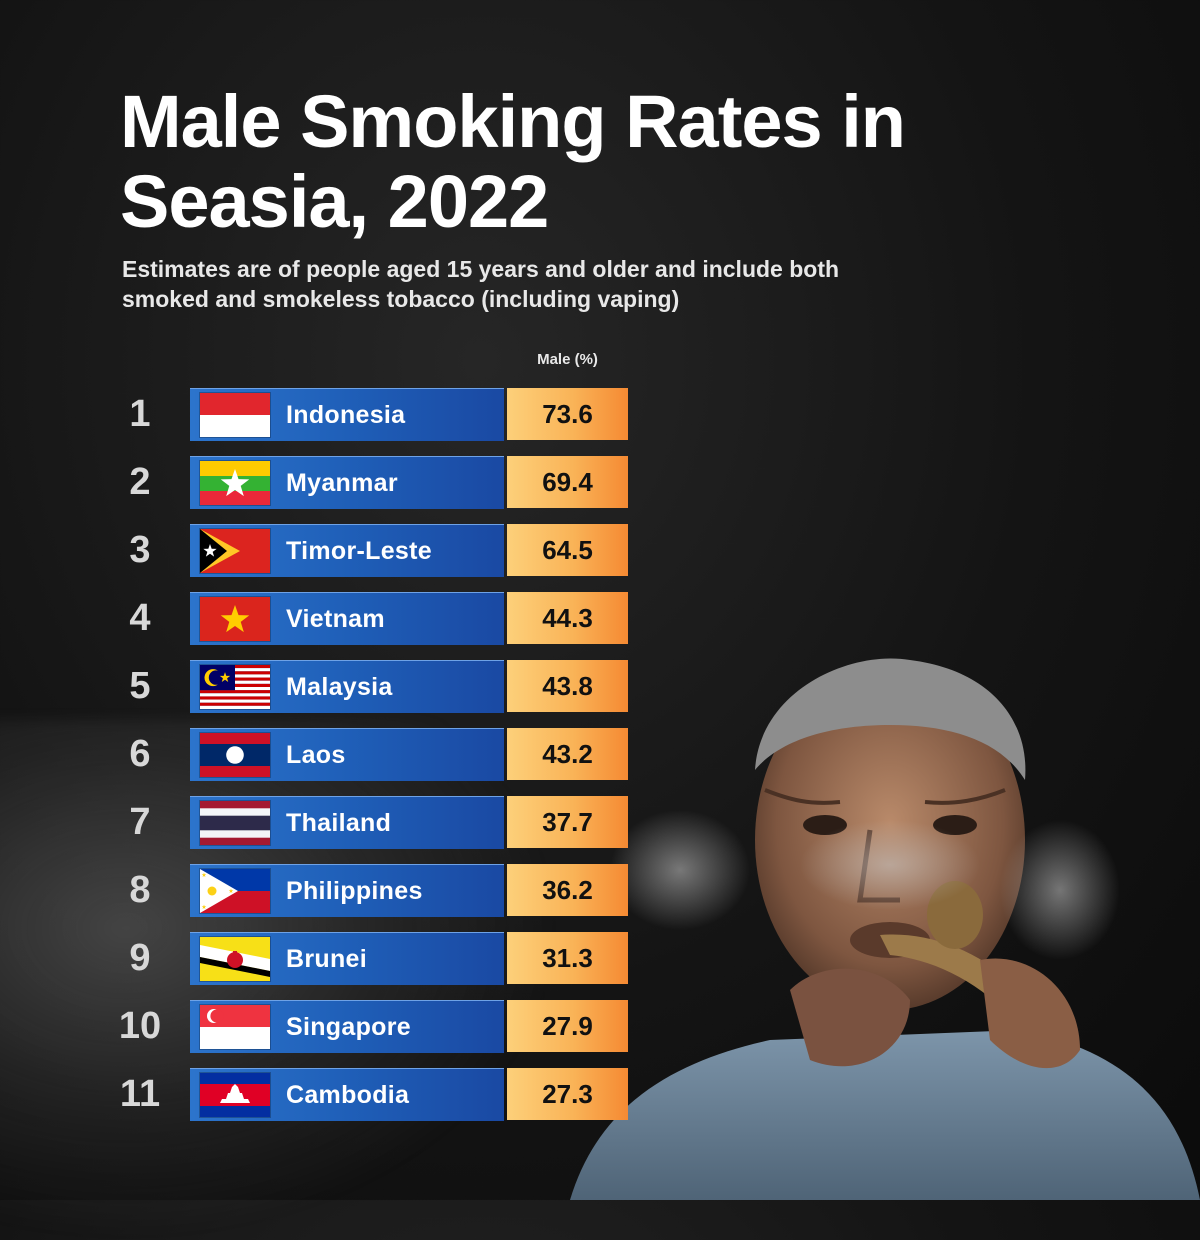  I want to click on country-name: Laos, so click(316, 755).